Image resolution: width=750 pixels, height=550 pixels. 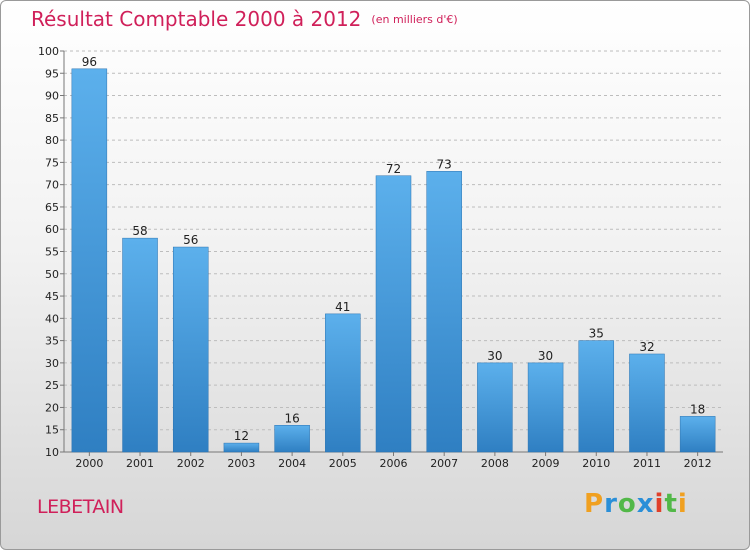 I want to click on y-tick-label: 70, so click(x=52, y=185).